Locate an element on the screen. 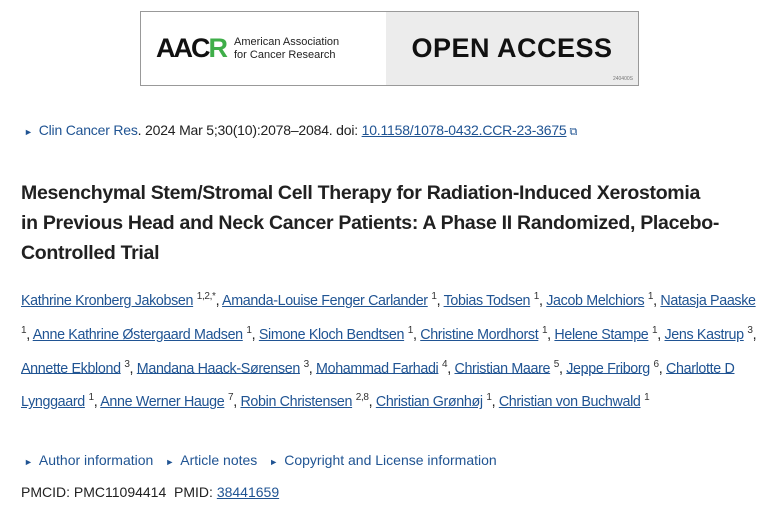  author-affiliation: 5 is located at coordinates (556, 364).